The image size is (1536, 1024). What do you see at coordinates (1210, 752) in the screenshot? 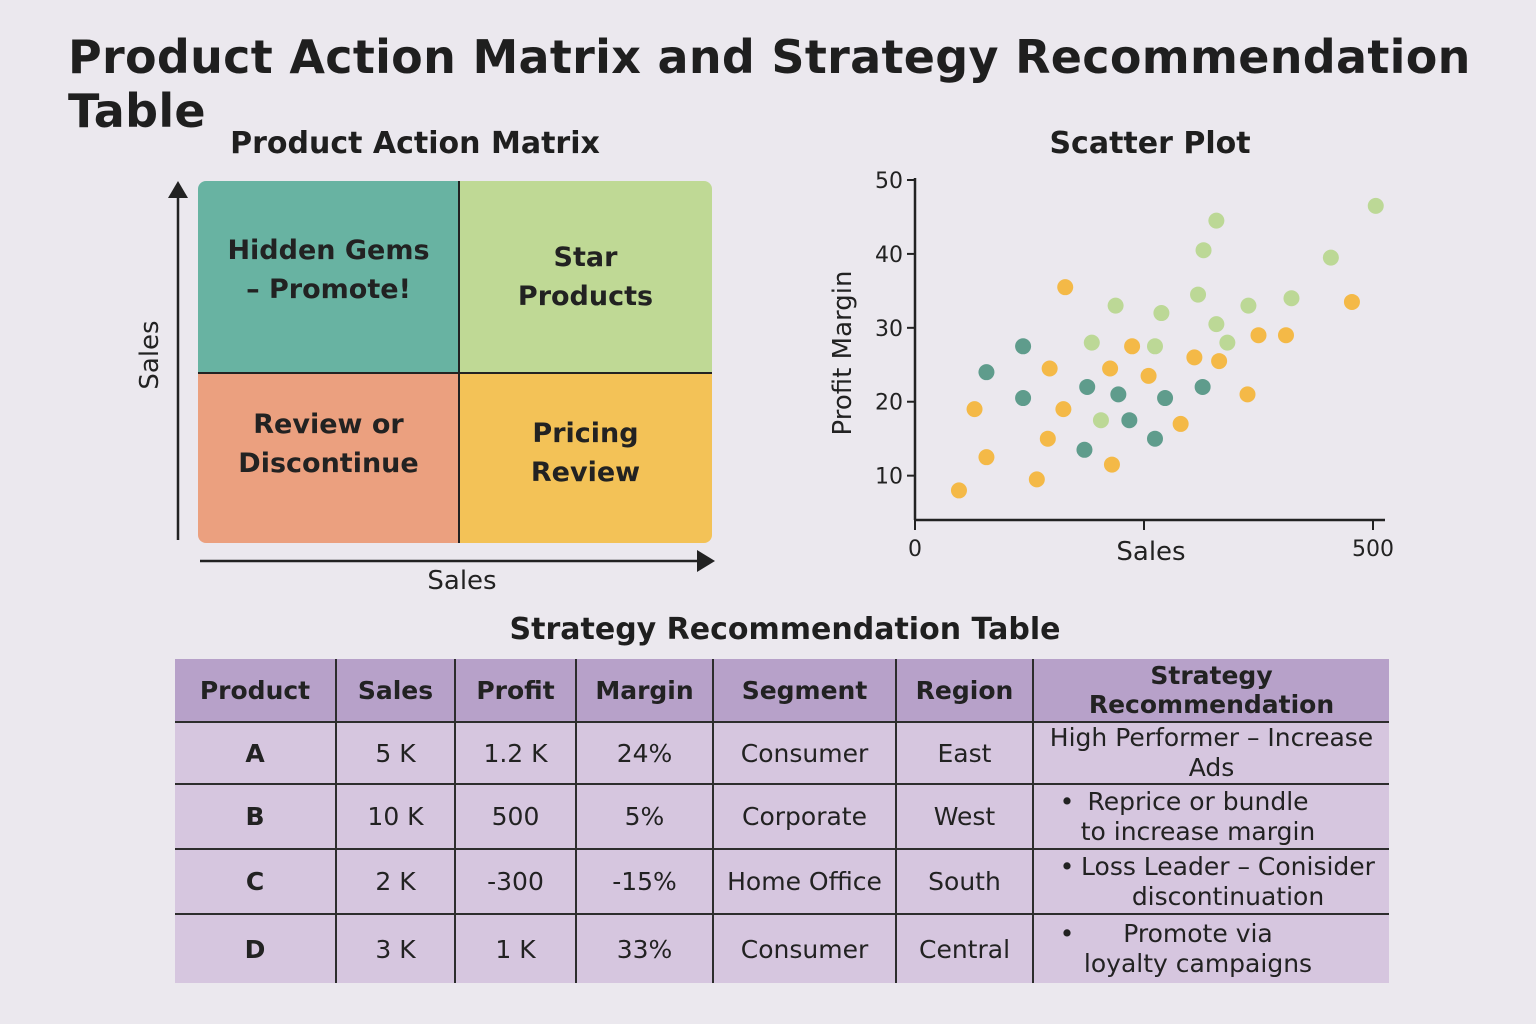
I see `cell-strategy: High Performer – Increase Ads` at bounding box center [1210, 752].